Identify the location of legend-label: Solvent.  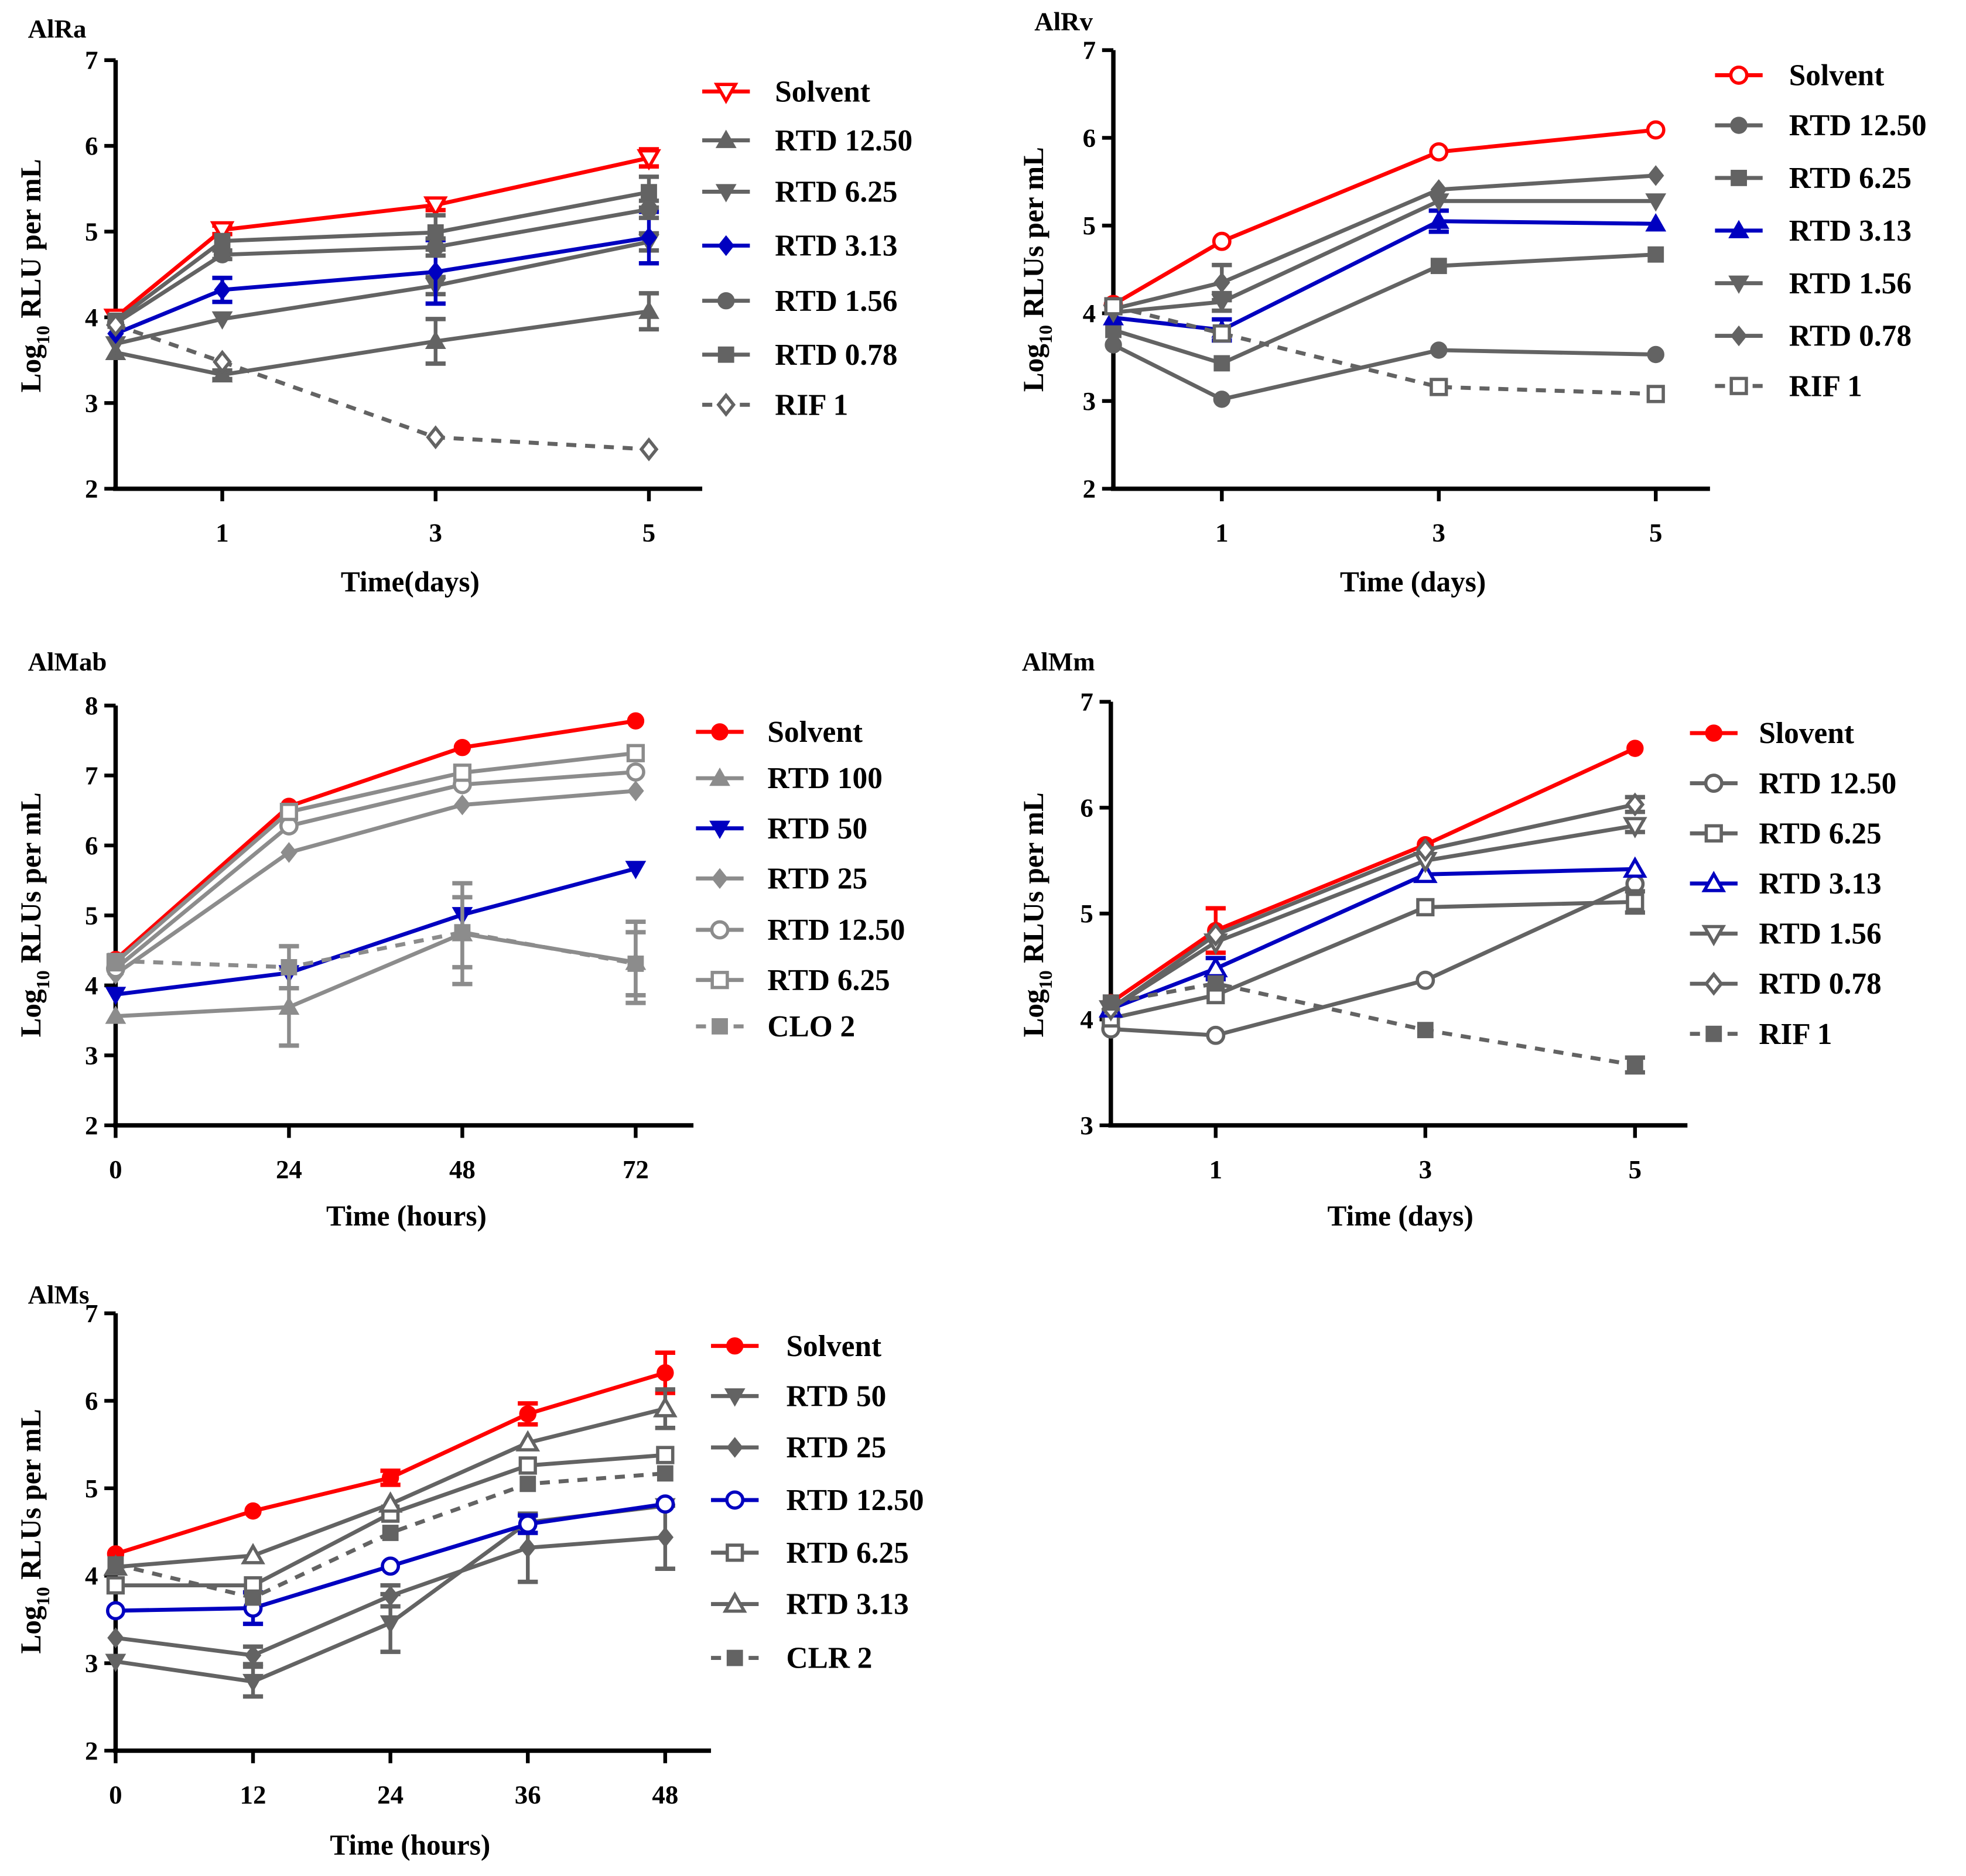
(815, 732).